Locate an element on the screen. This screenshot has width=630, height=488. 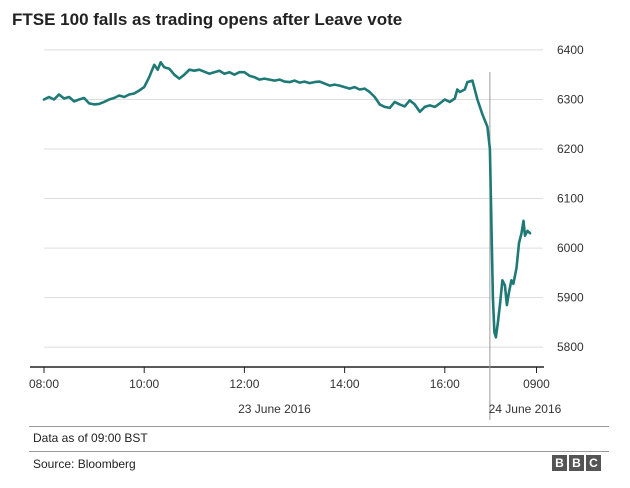
x-tick-label: 12:00 is located at coordinates (244, 384).